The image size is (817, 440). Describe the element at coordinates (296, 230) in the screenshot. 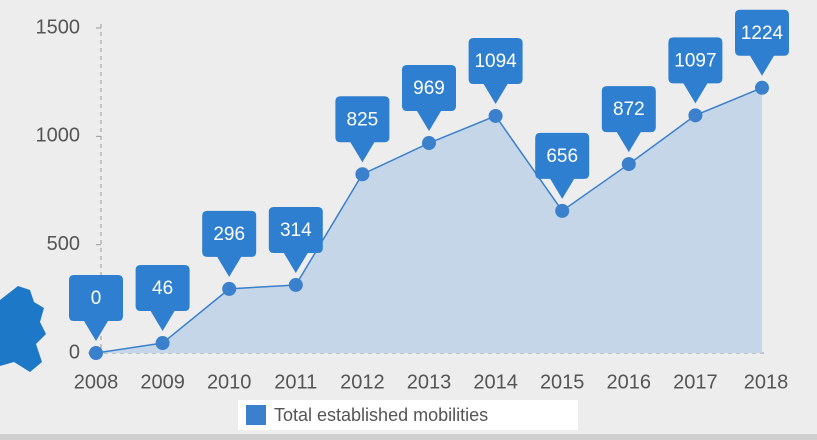

I see `data-label: 314` at that location.